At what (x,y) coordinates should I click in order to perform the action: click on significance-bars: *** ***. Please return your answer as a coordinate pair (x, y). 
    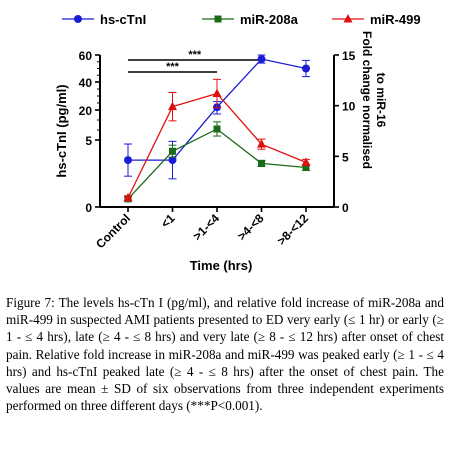
    Looking at the image, I should click on (195, 61).